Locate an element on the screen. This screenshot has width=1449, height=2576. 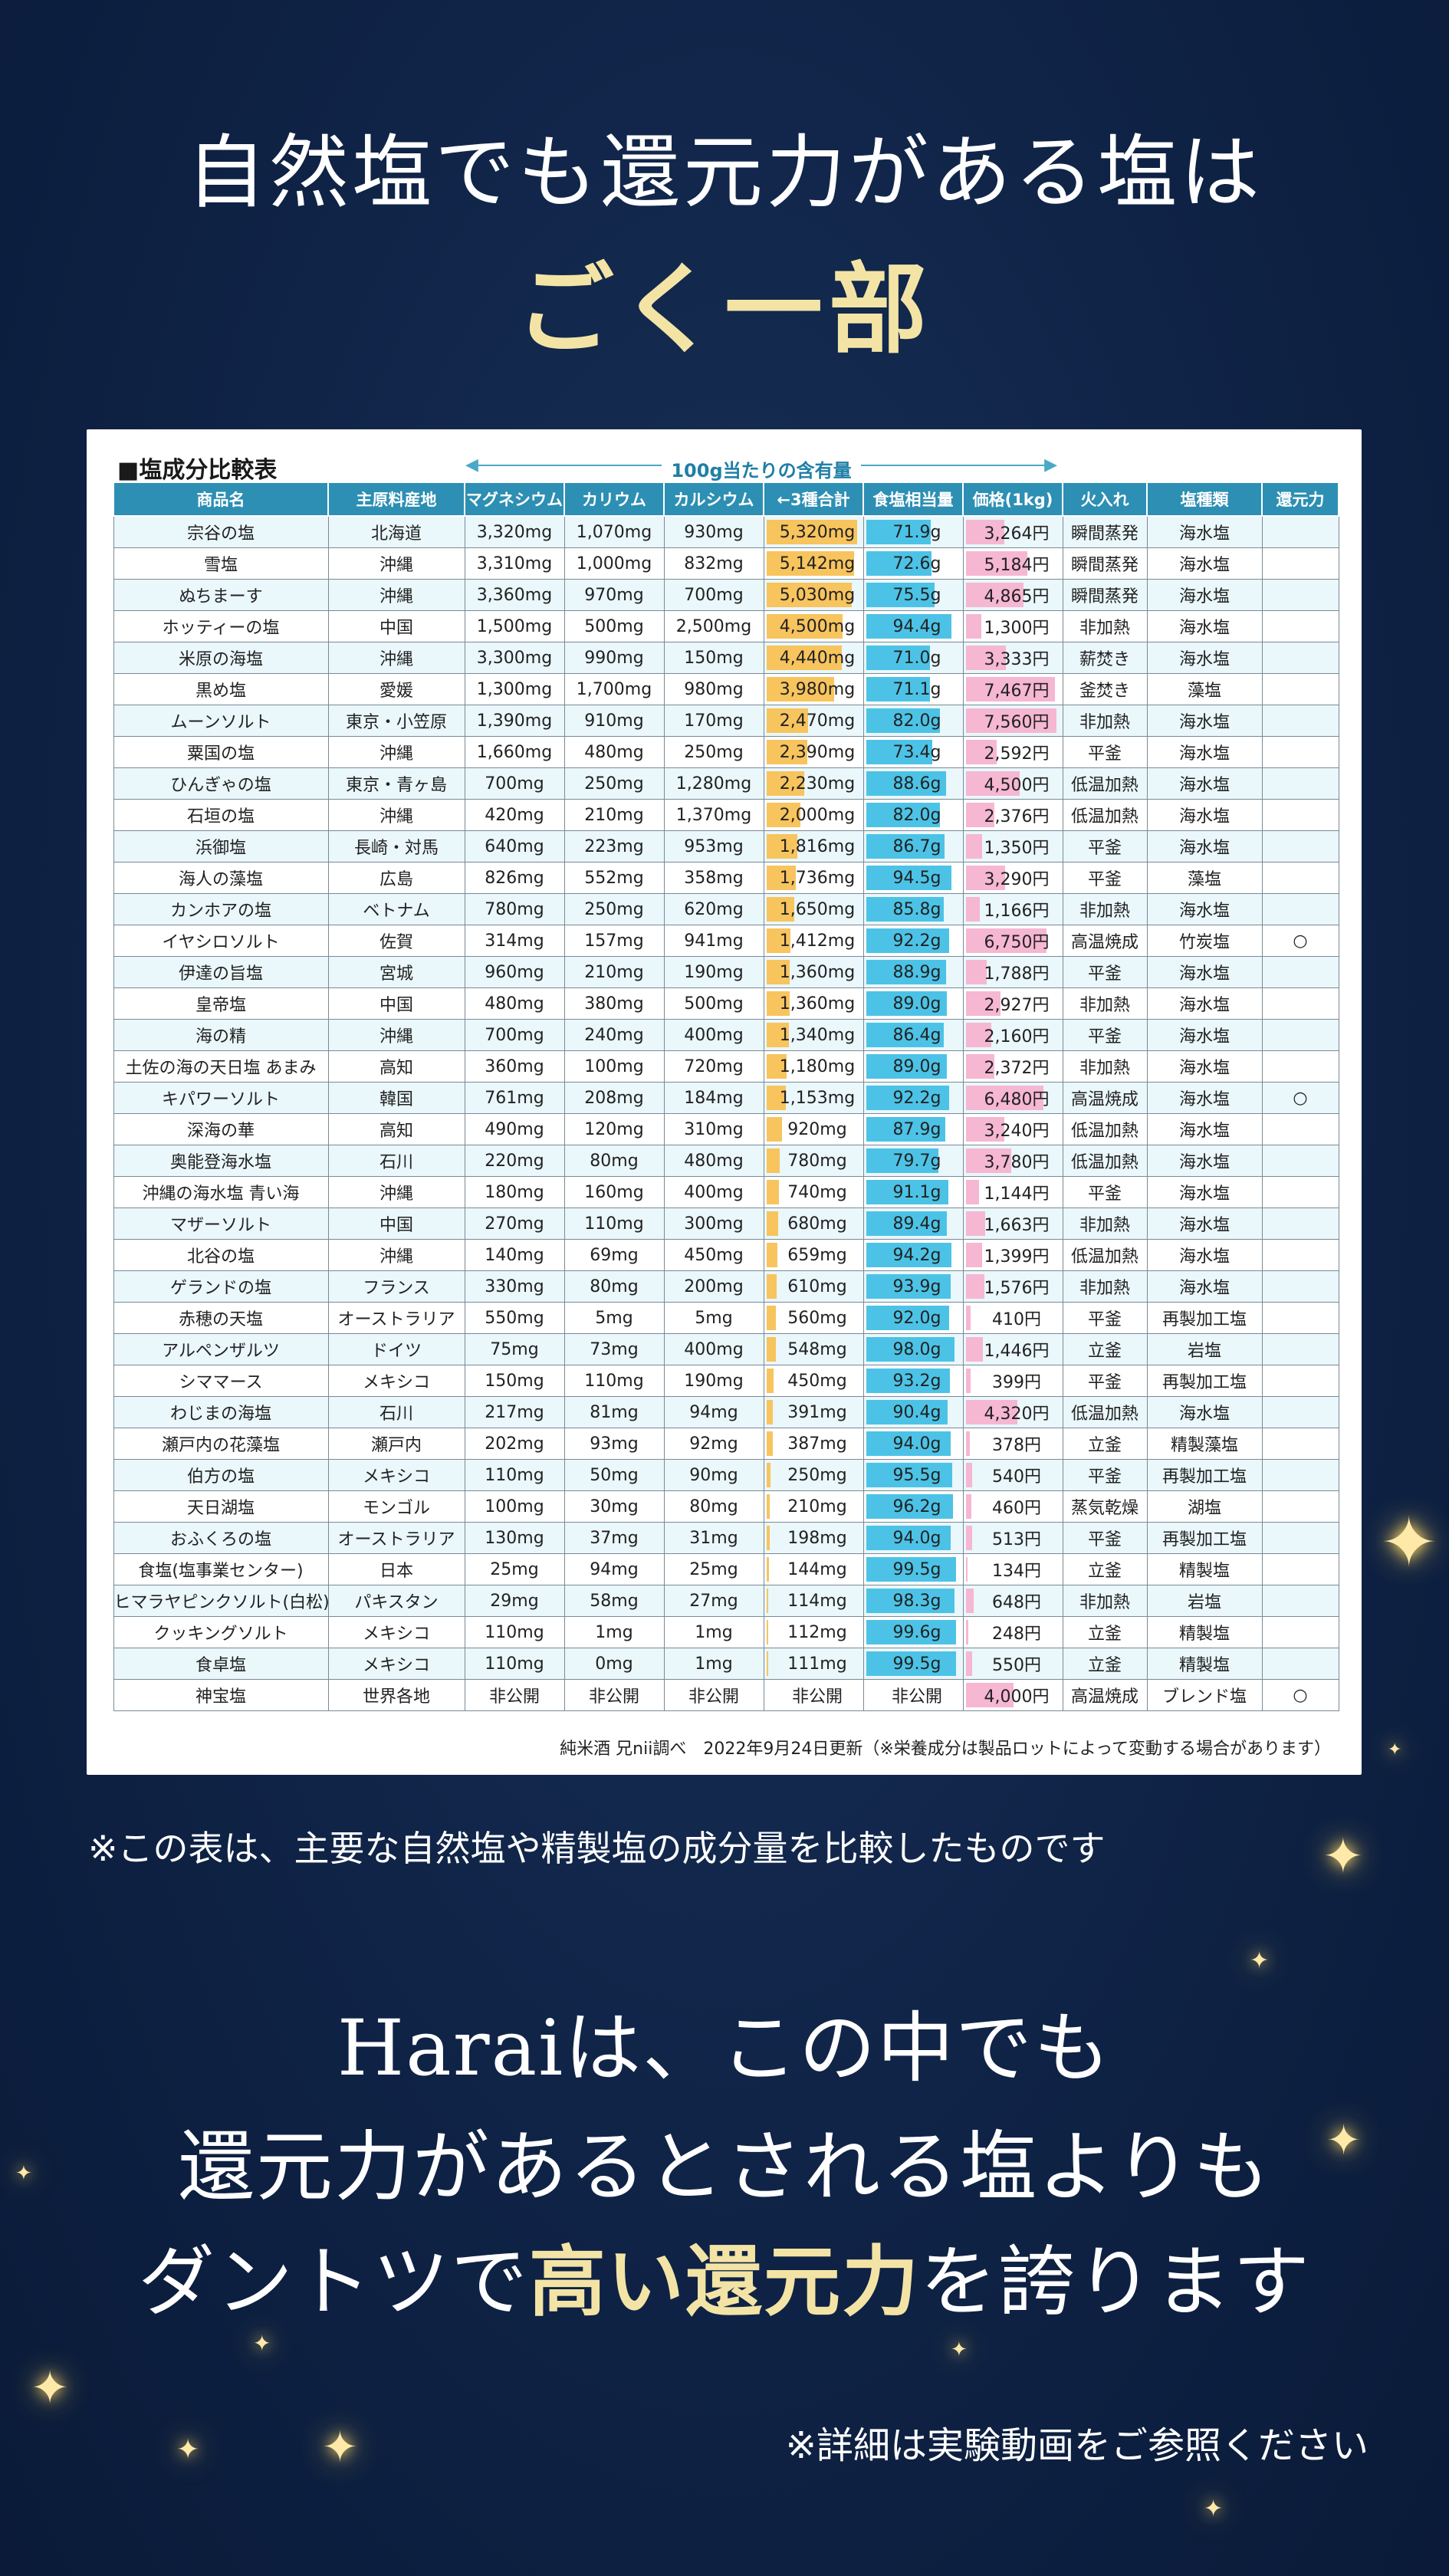
salt-equivalent-cell: 93.9g is located at coordinates (913, 1286).